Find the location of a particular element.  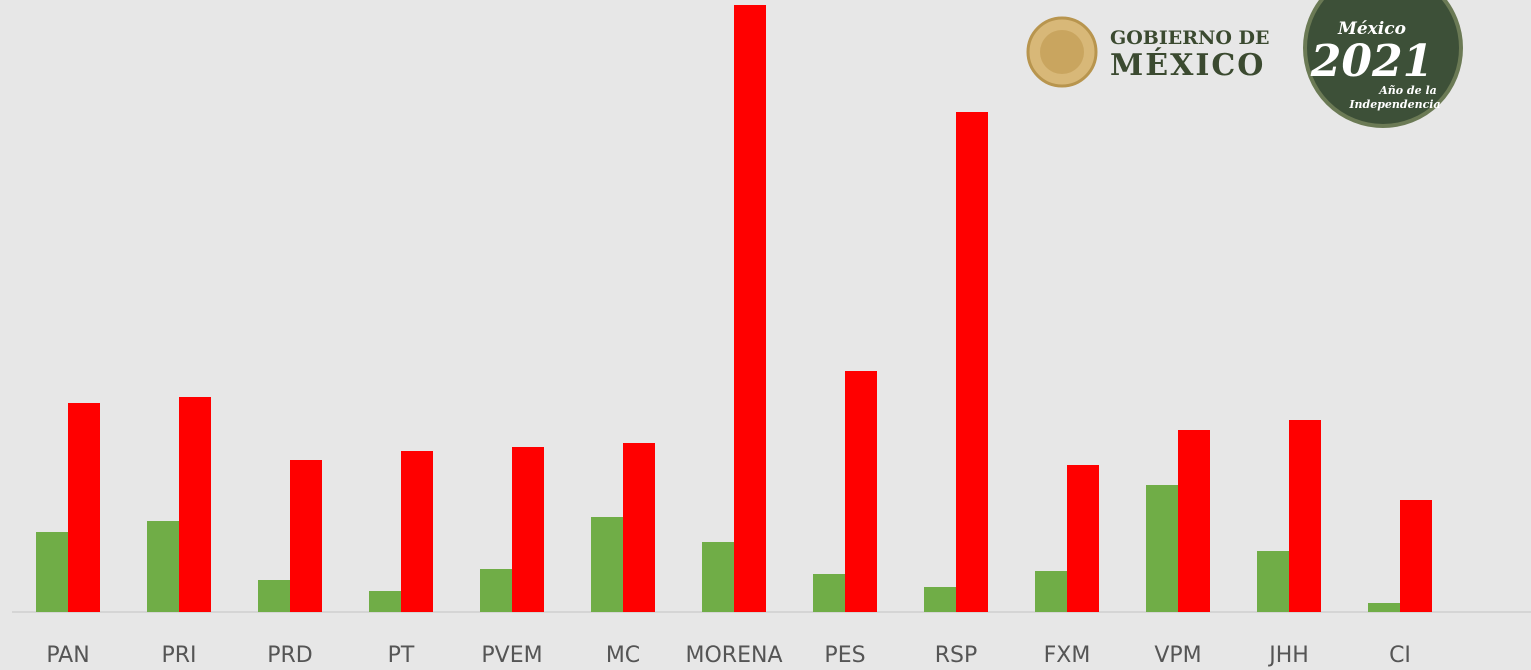

badge-text: 2021 is located at coordinates (1371, 61).